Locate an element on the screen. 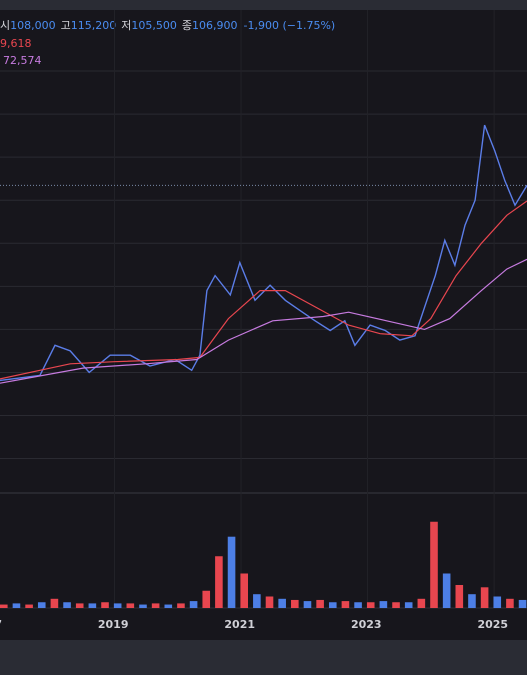 The height and width of the screenshot is (675, 527). x-tick-label: 2025 is located at coordinates (492, 624).